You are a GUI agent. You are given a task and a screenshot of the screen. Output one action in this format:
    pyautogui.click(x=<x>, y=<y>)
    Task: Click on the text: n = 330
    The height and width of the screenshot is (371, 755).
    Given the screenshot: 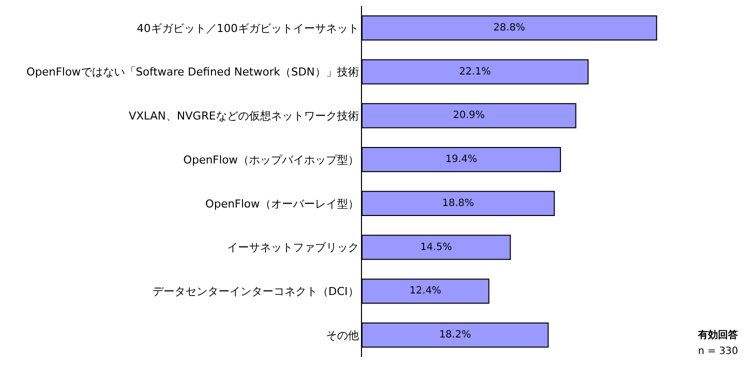 What is the action you would take?
    pyautogui.click(x=718, y=351)
    